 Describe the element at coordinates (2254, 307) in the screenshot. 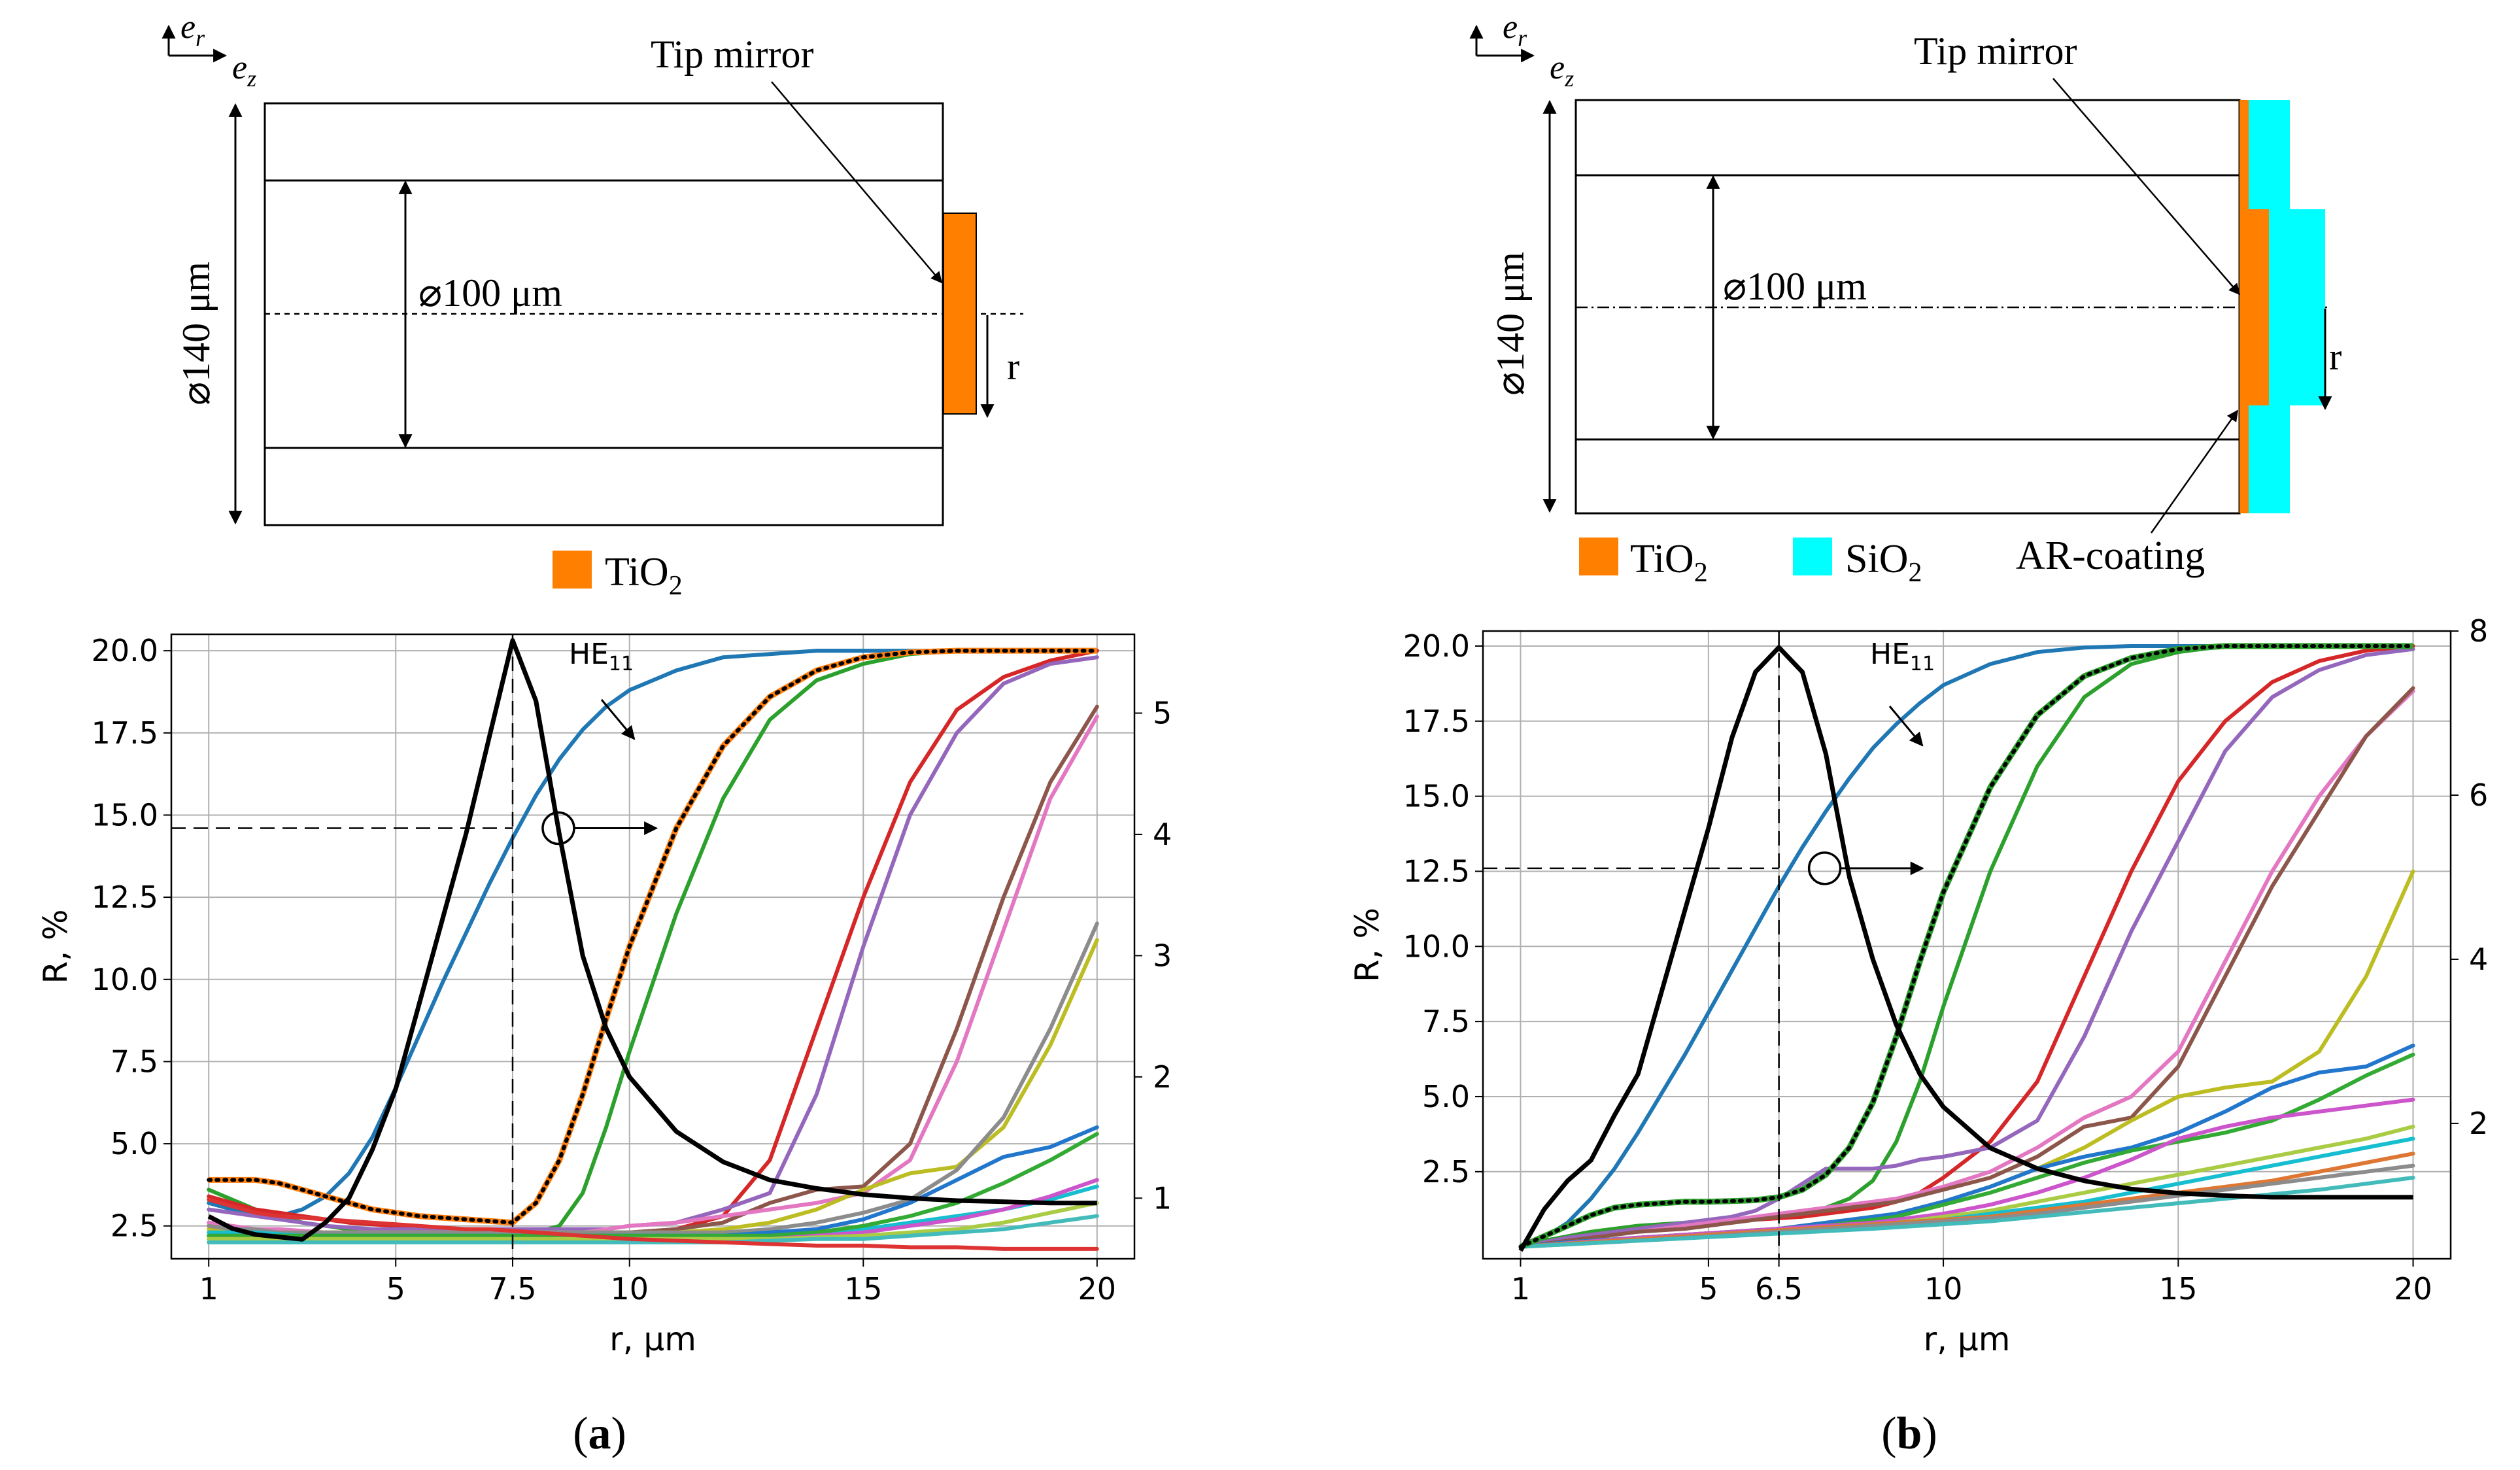

I see `tip-mirror-tio2` at that location.